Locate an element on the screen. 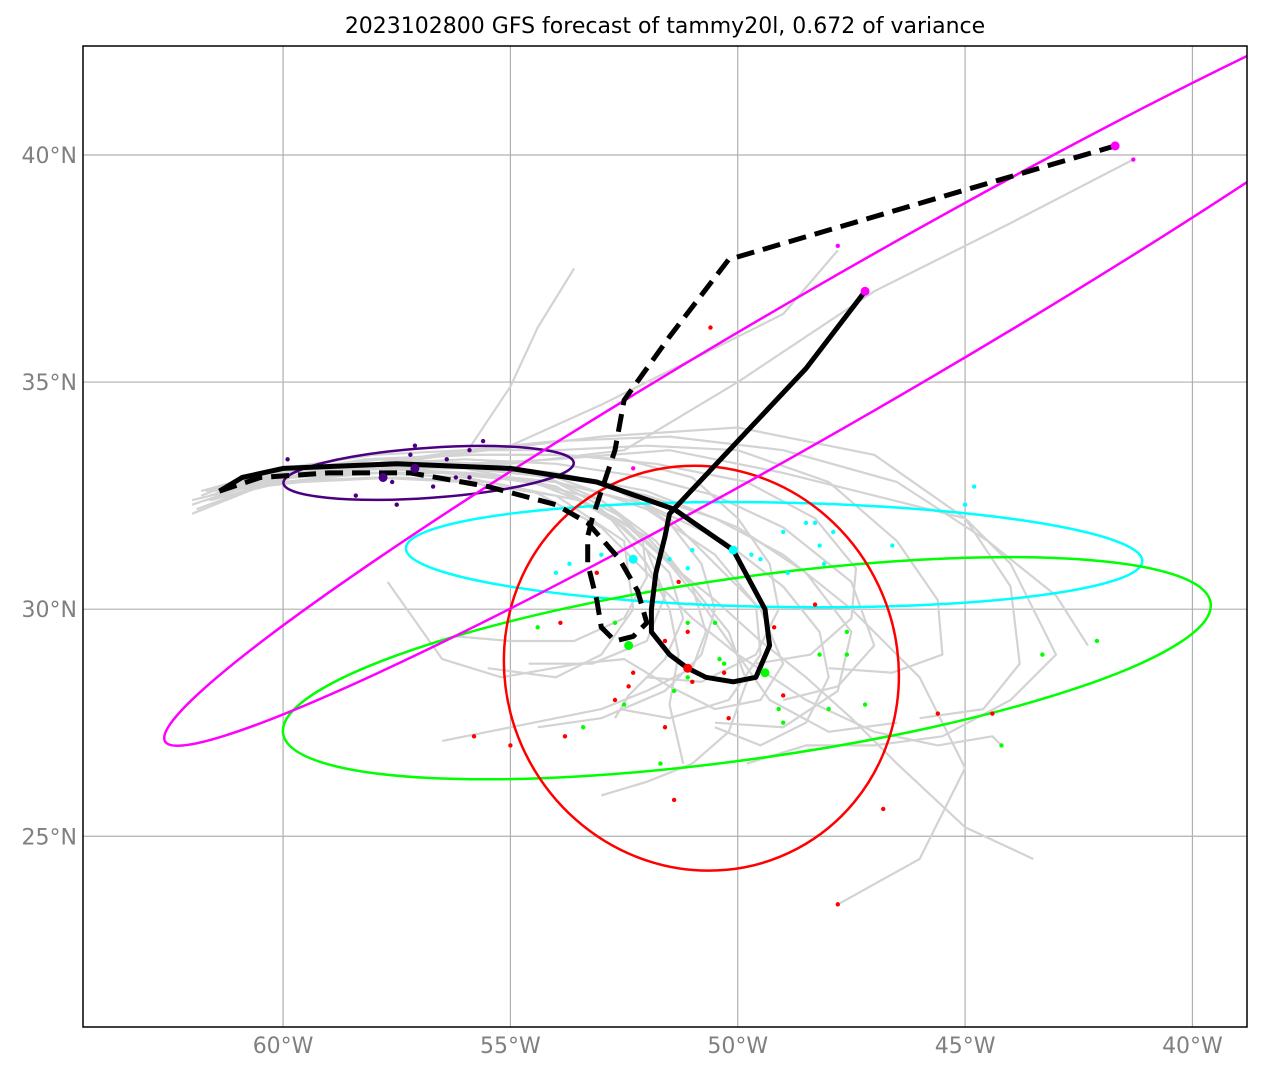 The height and width of the screenshot is (1072, 1261). y-tick-label: 30°N is located at coordinates (49, 610).